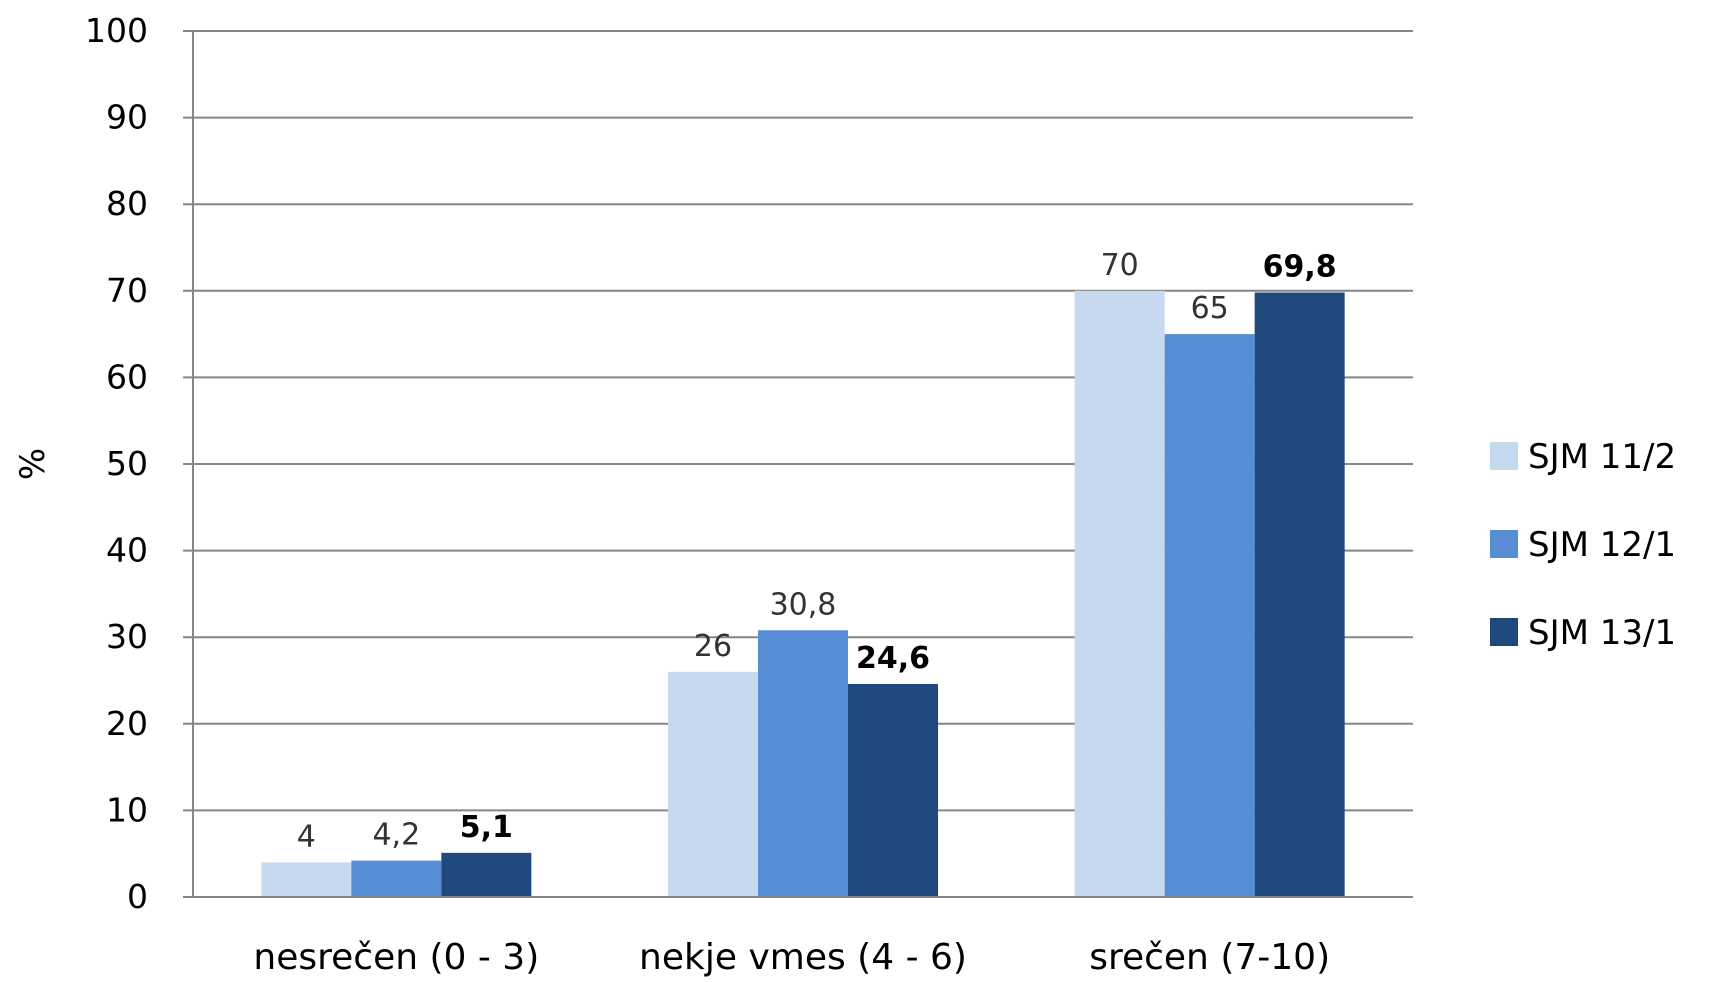 This screenshot has height=982, width=1711. What do you see at coordinates (127, 290) in the screenshot?
I see `y-tick-label: 70` at bounding box center [127, 290].